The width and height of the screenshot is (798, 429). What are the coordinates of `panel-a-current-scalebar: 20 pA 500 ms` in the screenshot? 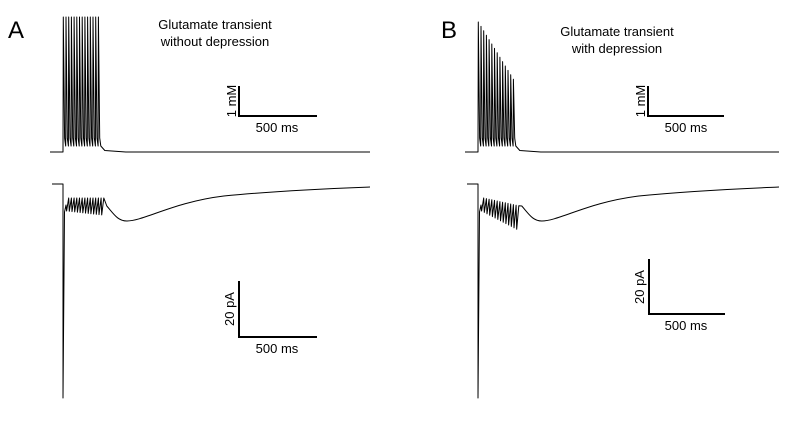 It's located at (269, 318).